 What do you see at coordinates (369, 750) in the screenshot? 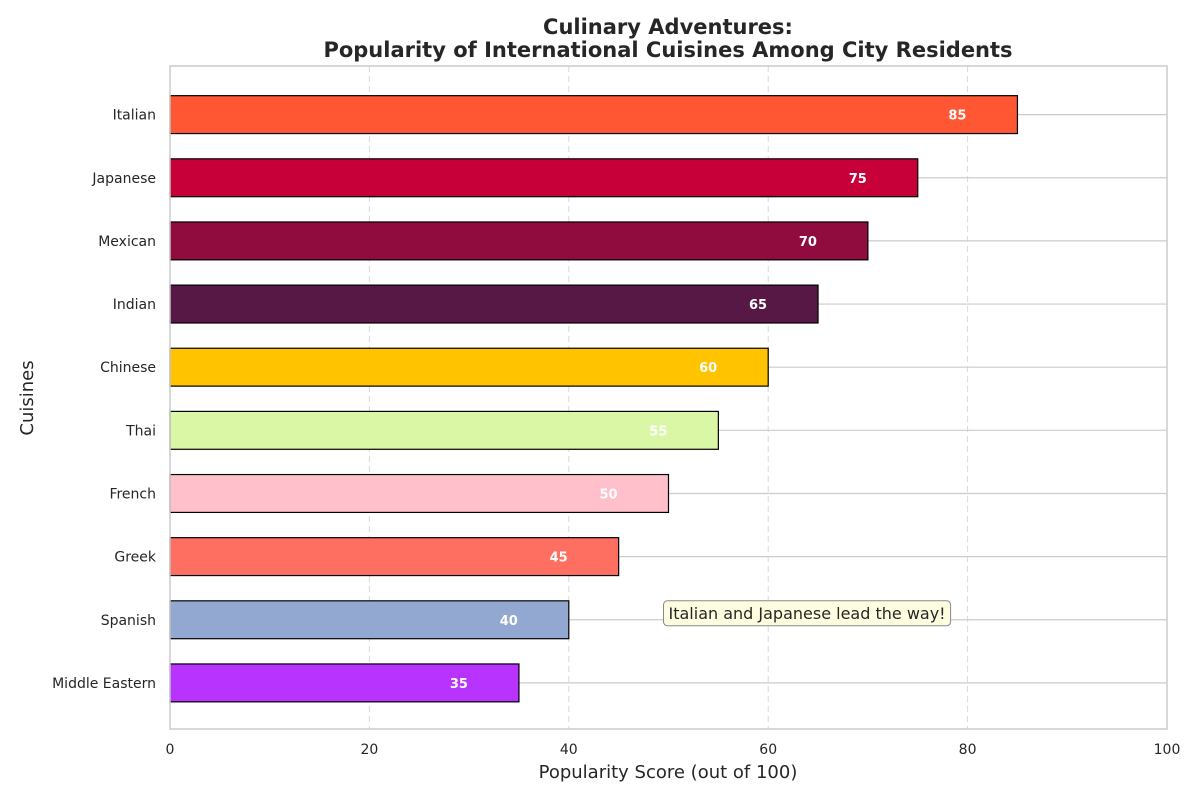
I see `x-tick-label: 20` at bounding box center [369, 750].